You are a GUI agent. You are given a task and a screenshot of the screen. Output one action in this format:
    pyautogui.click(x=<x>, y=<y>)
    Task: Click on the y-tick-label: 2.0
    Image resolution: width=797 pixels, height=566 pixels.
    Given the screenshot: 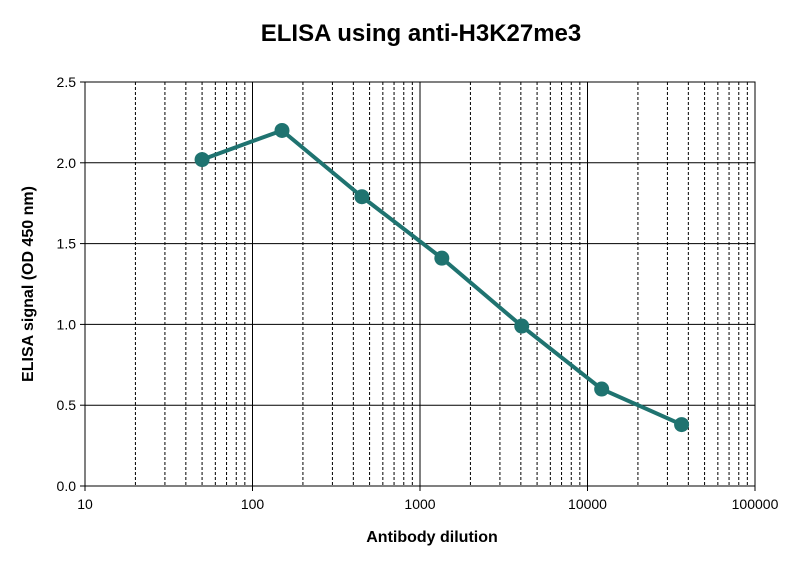 What is the action you would take?
    pyautogui.click(x=67, y=163)
    